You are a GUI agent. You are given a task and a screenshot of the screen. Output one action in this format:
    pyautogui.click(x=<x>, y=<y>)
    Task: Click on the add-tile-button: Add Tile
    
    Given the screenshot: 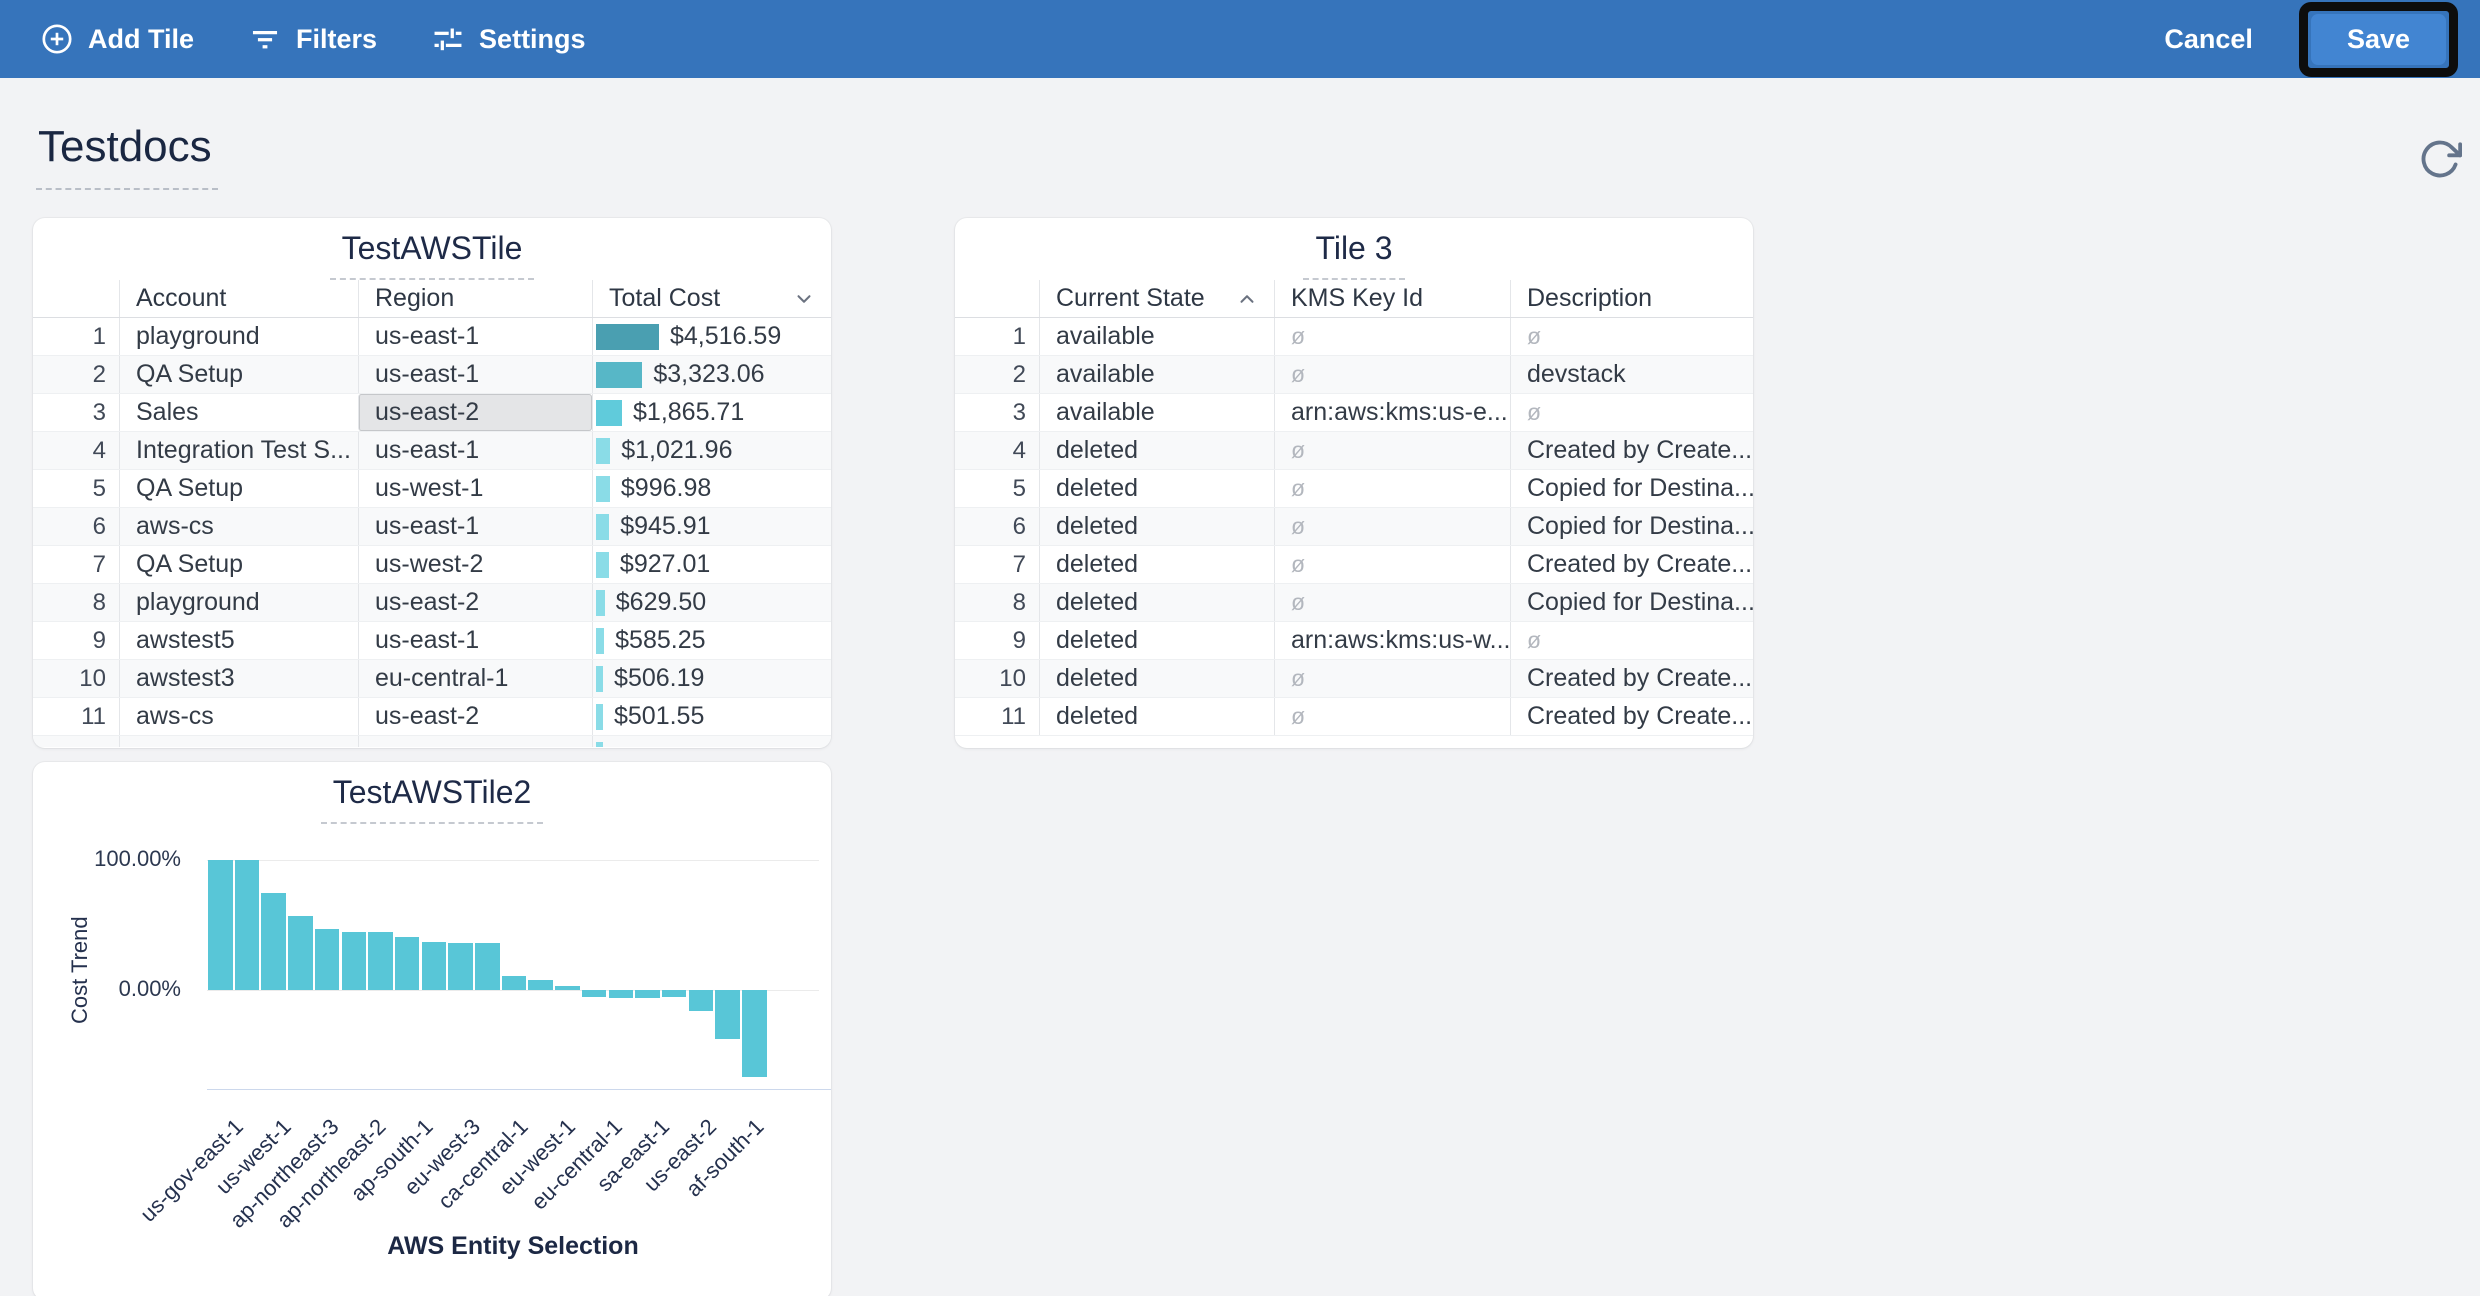 What is the action you would take?
    pyautogui.click(x=117, y=39)
    